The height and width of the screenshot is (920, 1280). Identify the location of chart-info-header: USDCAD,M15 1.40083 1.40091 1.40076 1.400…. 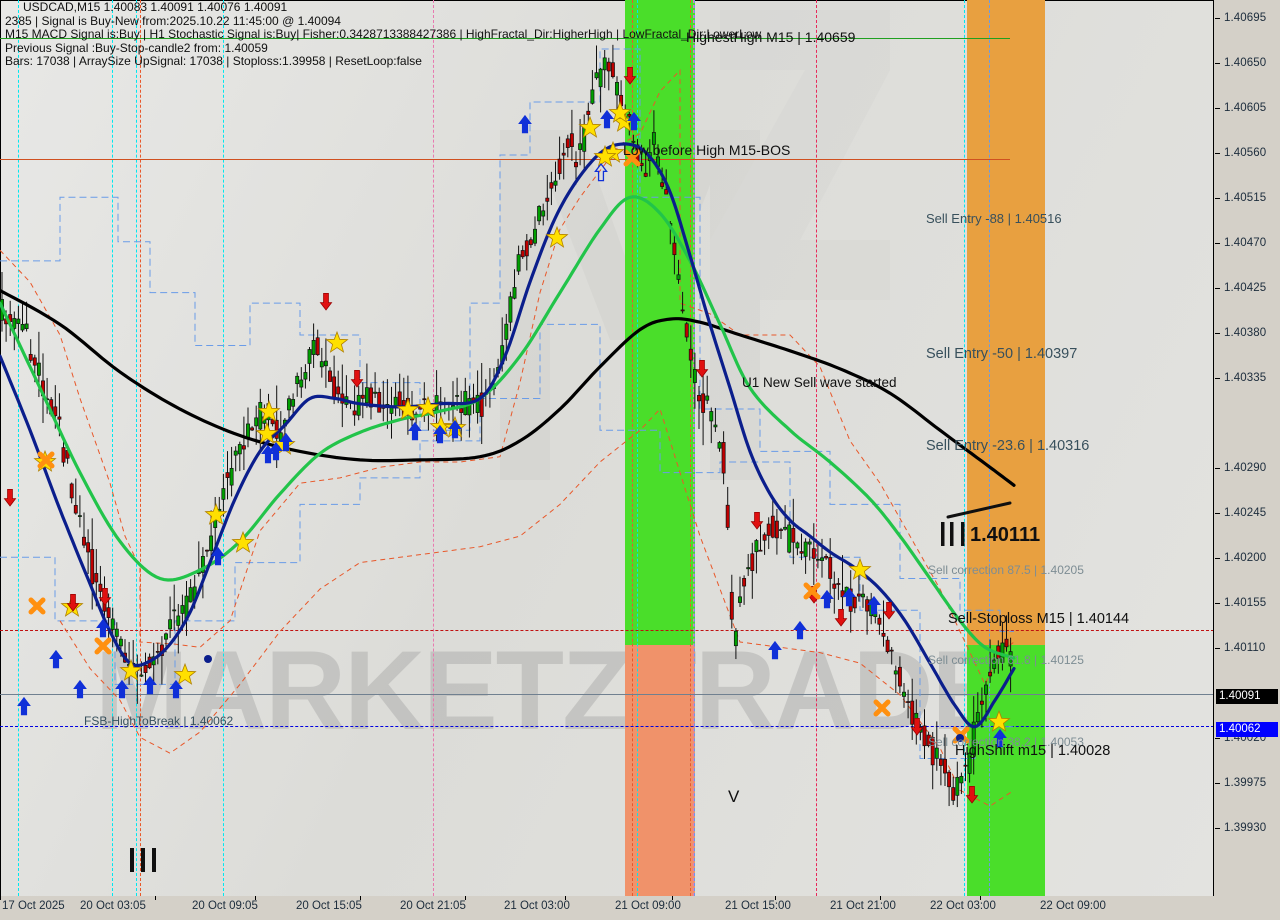
(383, 34).